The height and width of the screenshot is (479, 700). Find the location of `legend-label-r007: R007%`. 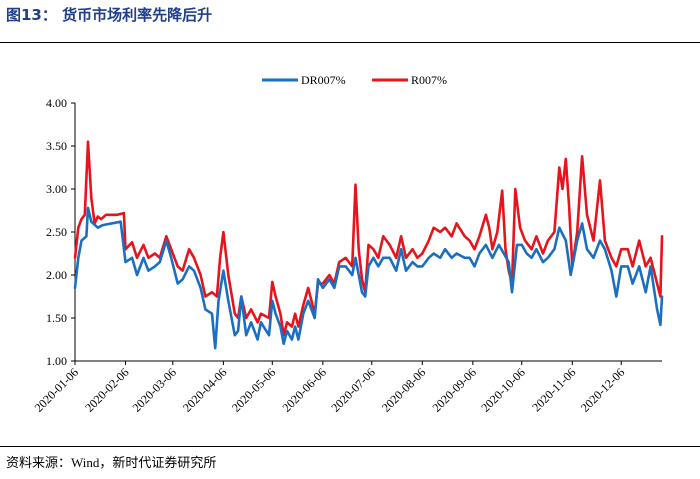

legend-label-r007: R007% is located at coordinates (429, 80).